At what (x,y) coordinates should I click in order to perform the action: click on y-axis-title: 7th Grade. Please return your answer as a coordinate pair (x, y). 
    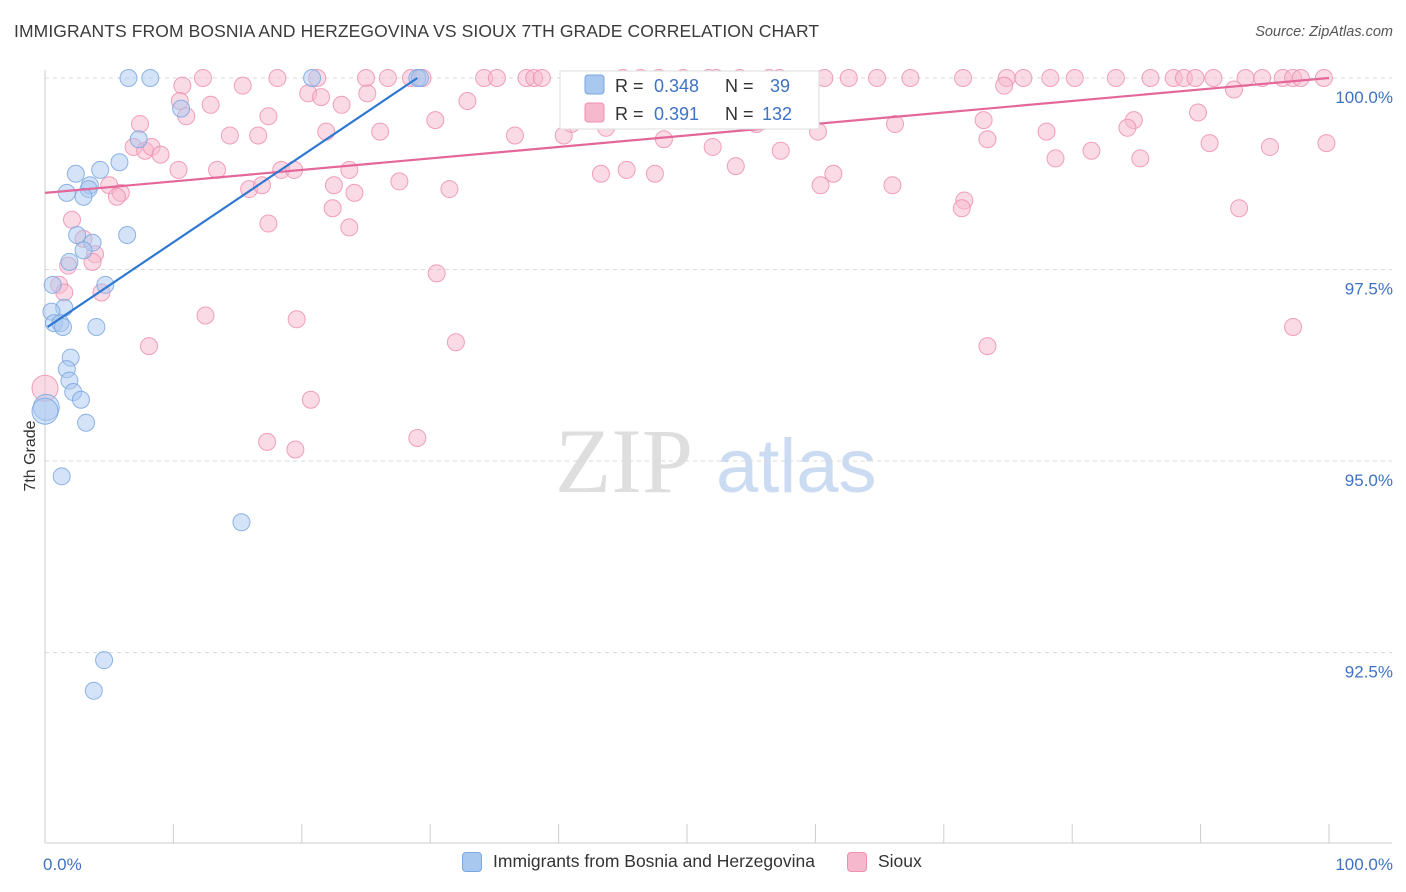
    Looking at the image, I should click on (30, 455).